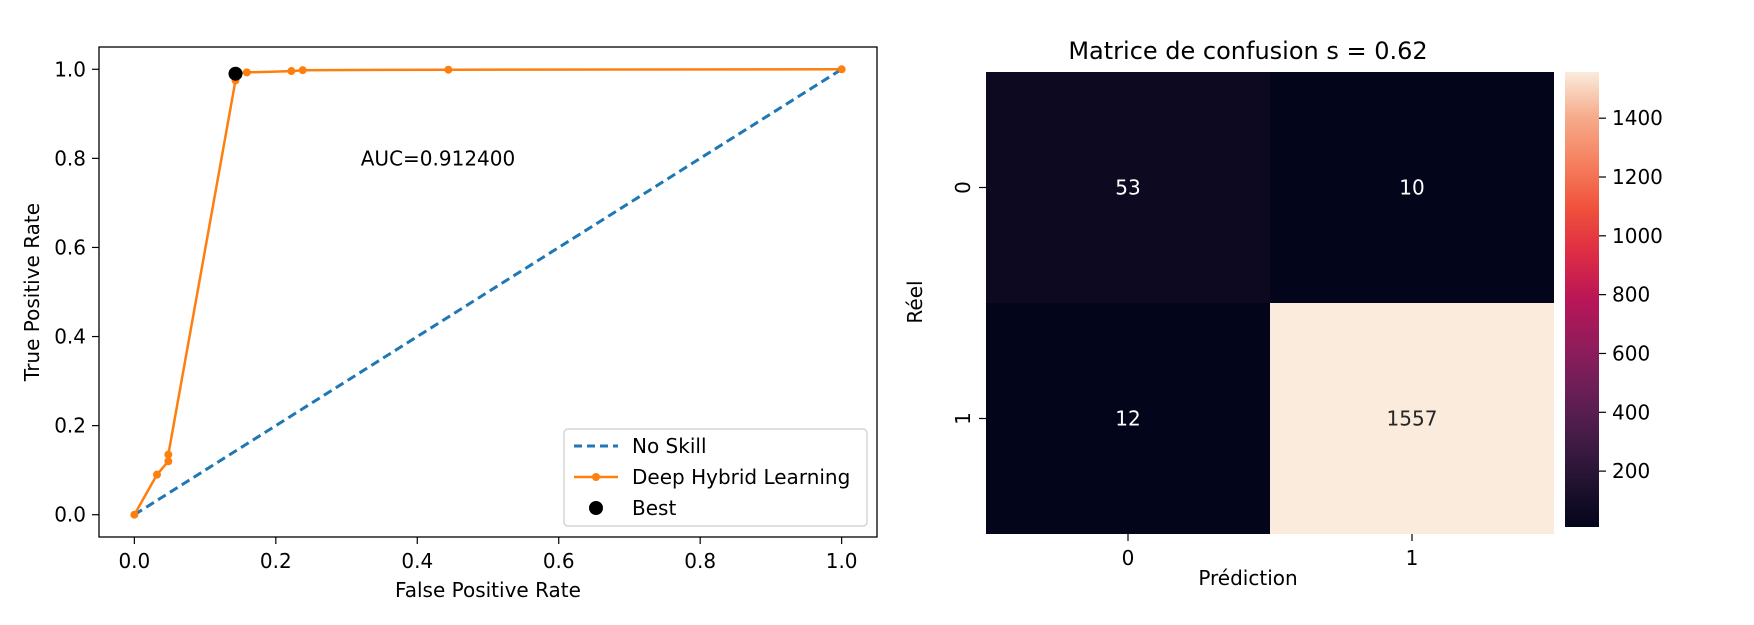 The height and width of the screenshot is (625, 1754). What do you see at coordinates (596, 477) in the screenshot?
I see `legend-dhl-marker` at bounding box center [596, 477].